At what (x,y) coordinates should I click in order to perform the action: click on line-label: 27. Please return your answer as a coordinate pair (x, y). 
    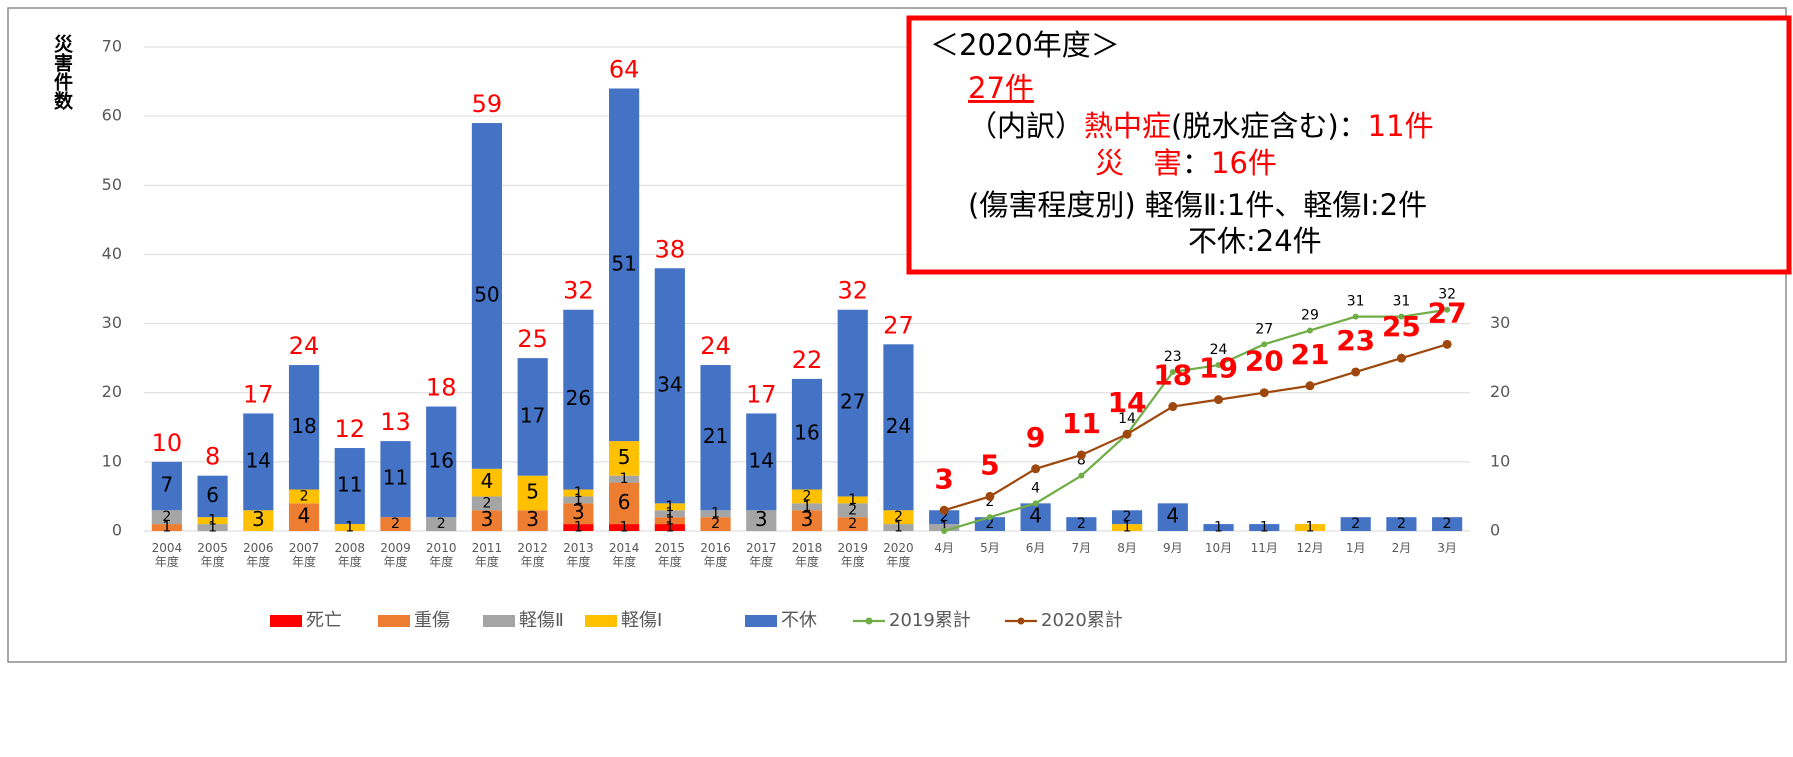
    Looking at the image, I should click on (1264, 329).